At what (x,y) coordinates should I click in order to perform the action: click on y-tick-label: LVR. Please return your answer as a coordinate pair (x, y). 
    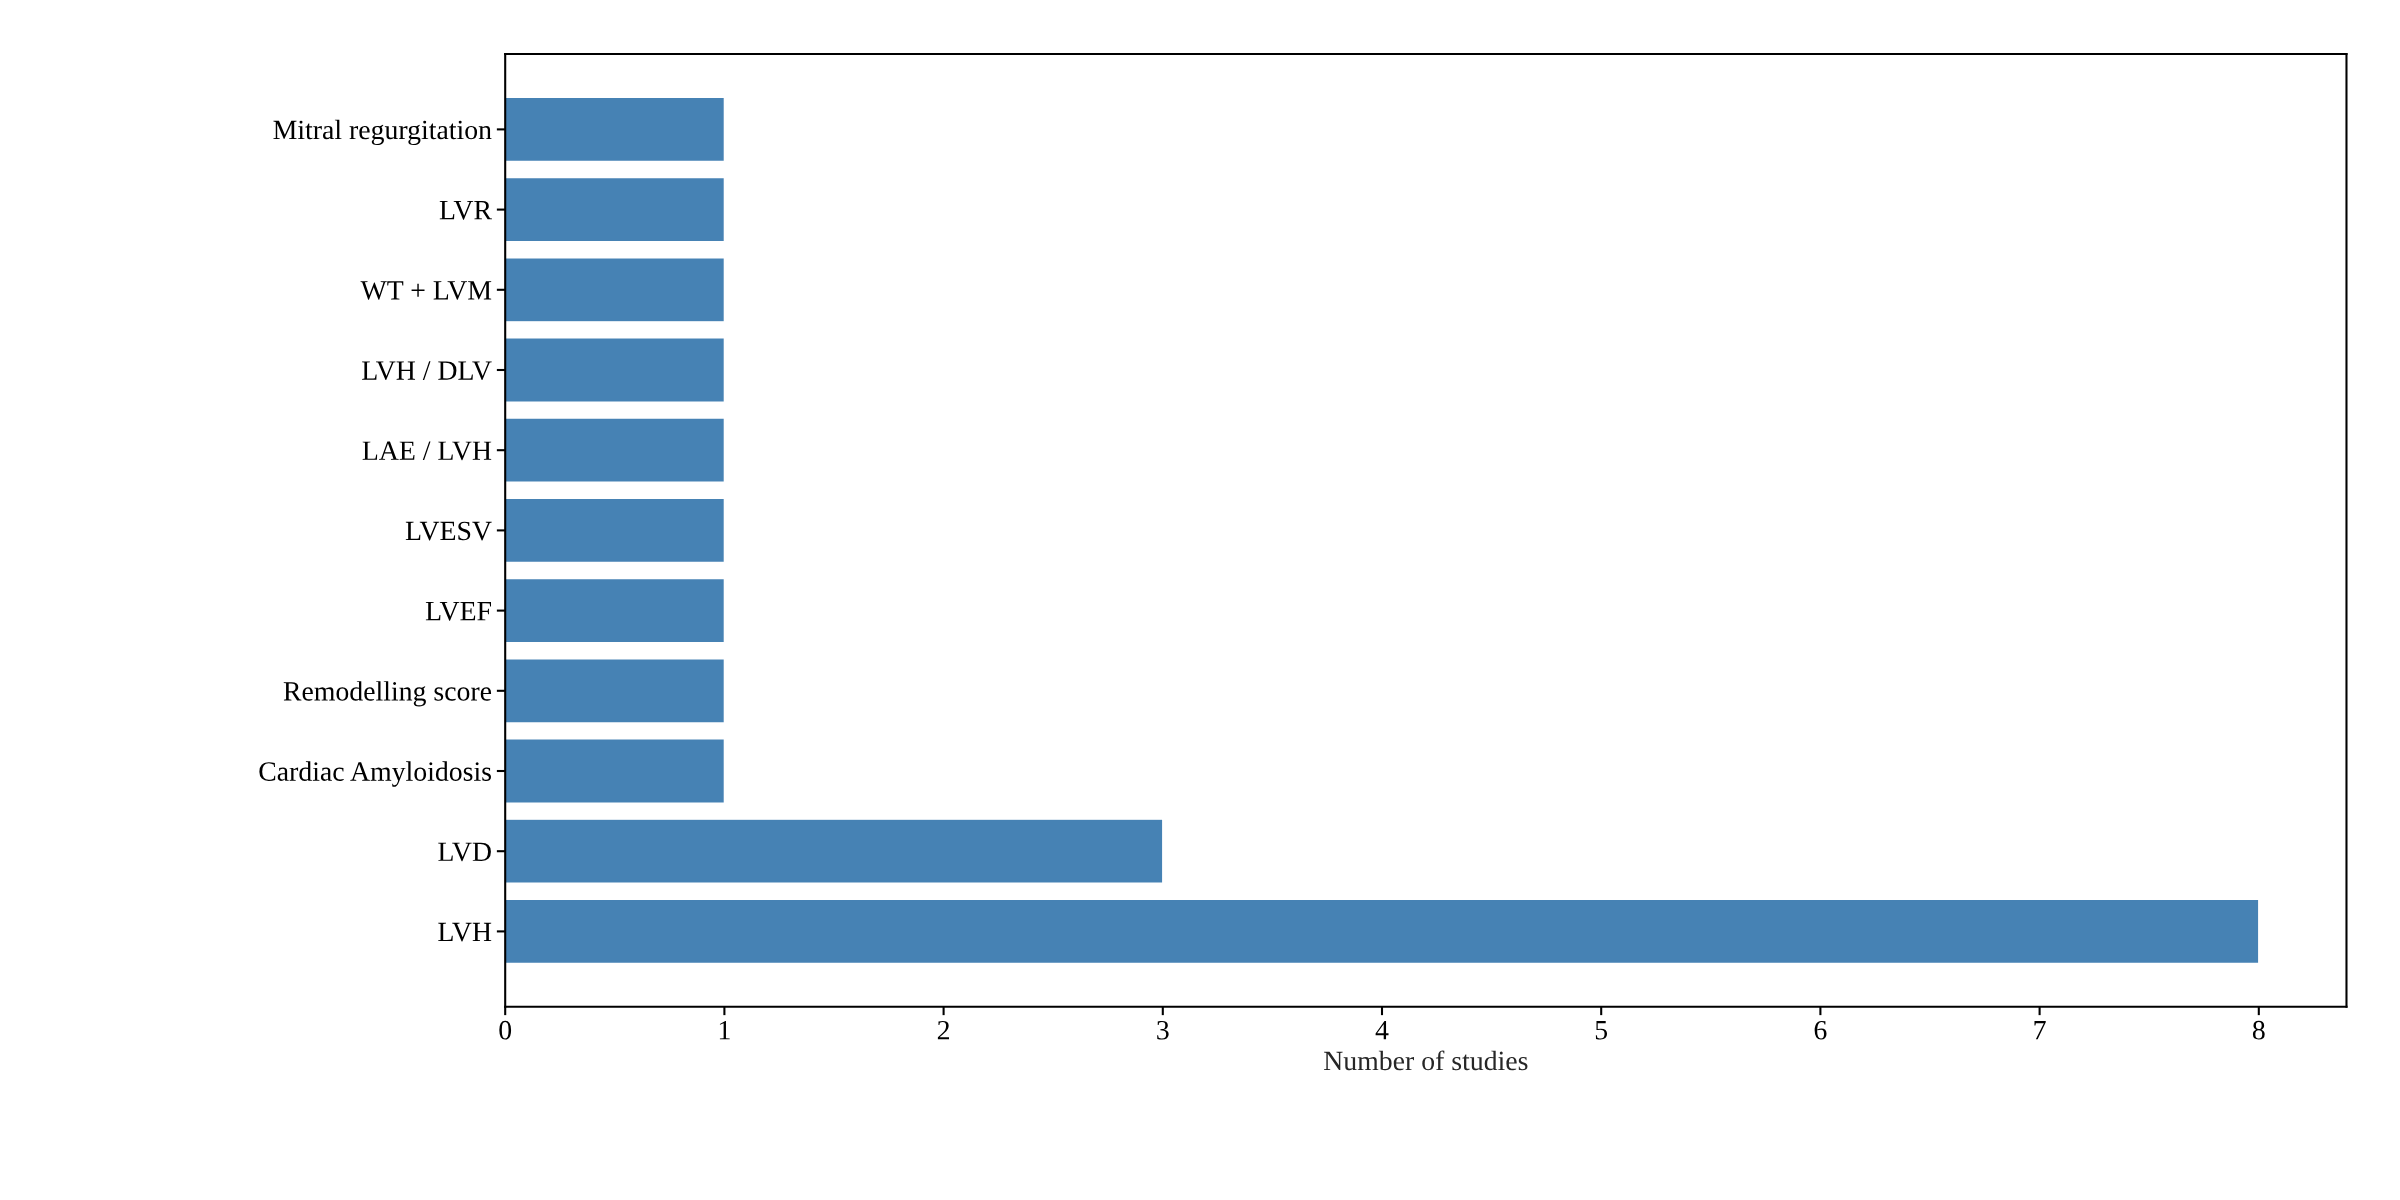
    Looking at the image, I should click on (465, 210).